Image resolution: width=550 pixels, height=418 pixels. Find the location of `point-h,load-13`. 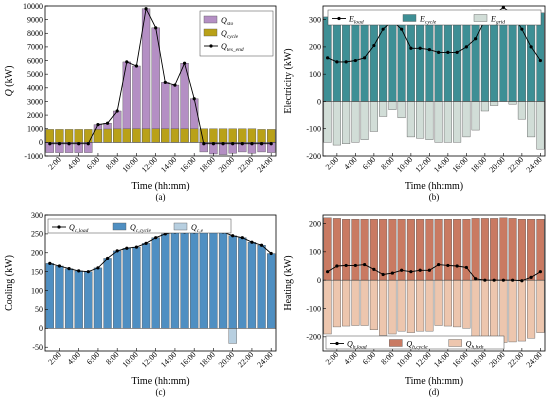

point-h,load-13 is located at coordinates (439, 264).